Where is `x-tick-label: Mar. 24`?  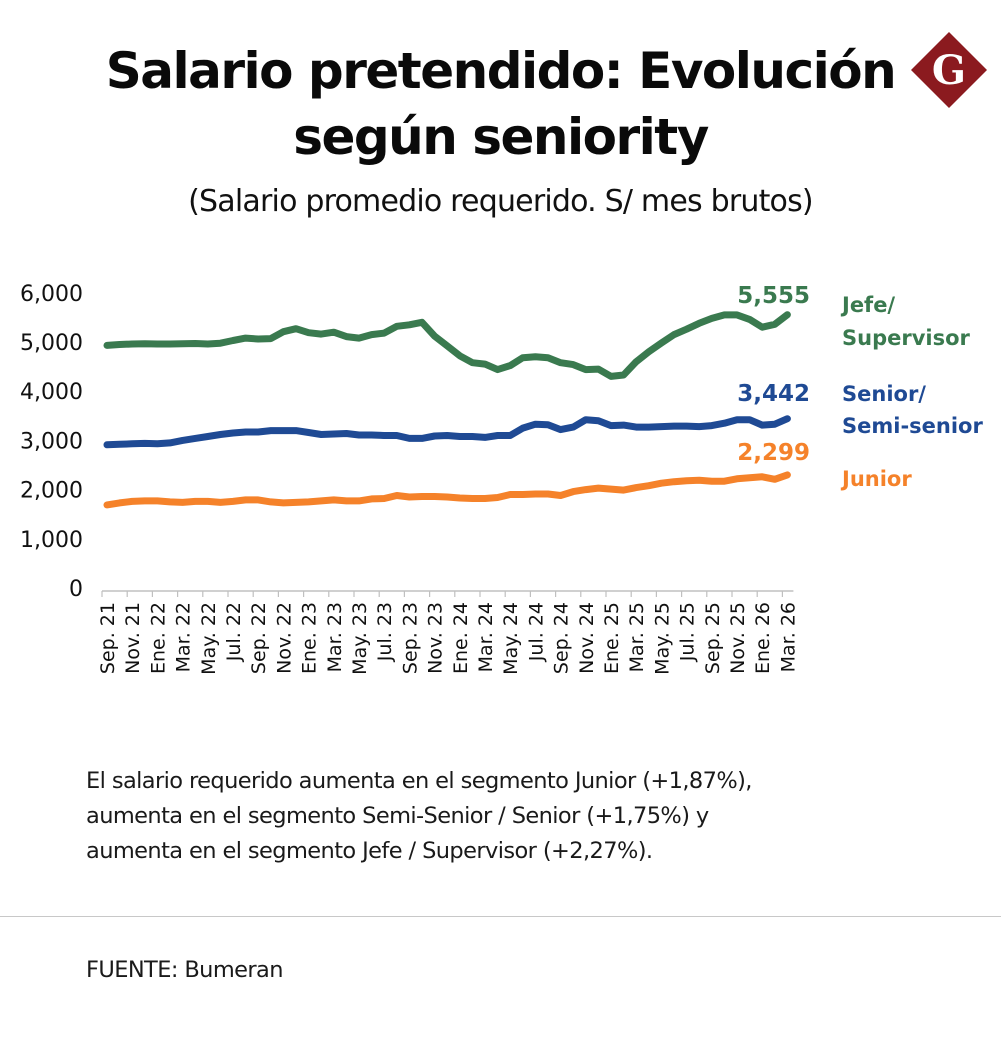 x-tick-label: Mar. 24 is located at coordinates (486, 637).